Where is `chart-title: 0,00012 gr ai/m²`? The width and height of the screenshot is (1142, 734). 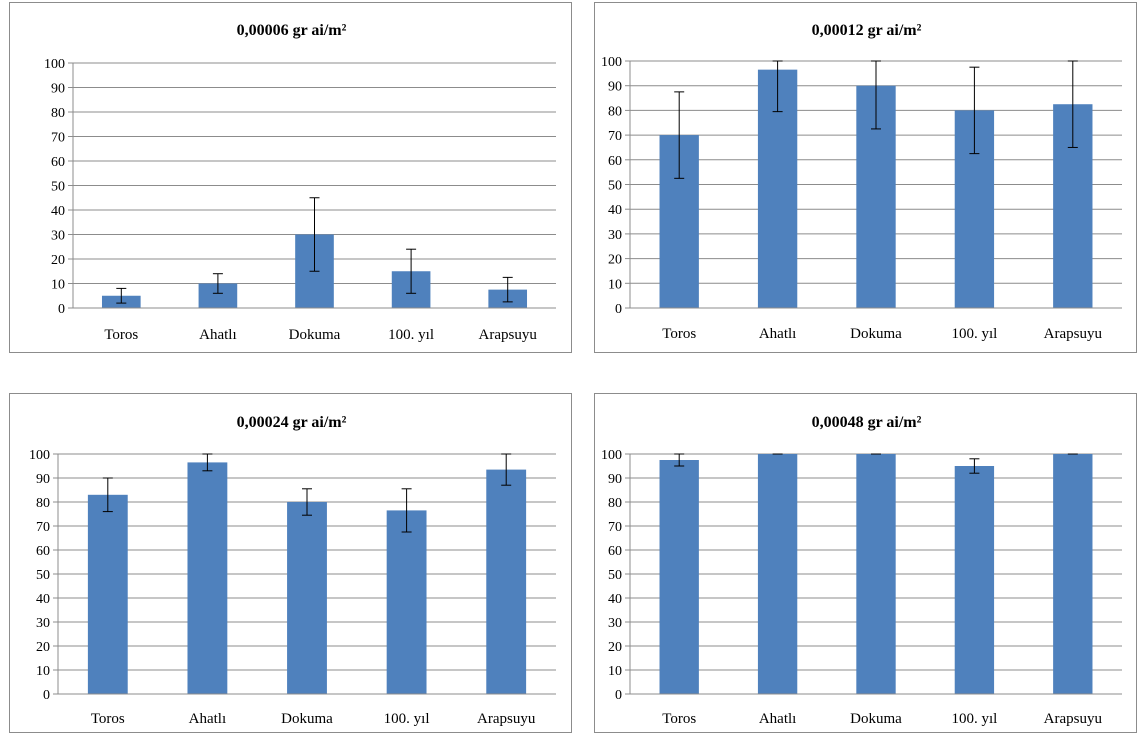
chart-title: 0,00012 gr ai/m² is located at coordinates (867, 30).